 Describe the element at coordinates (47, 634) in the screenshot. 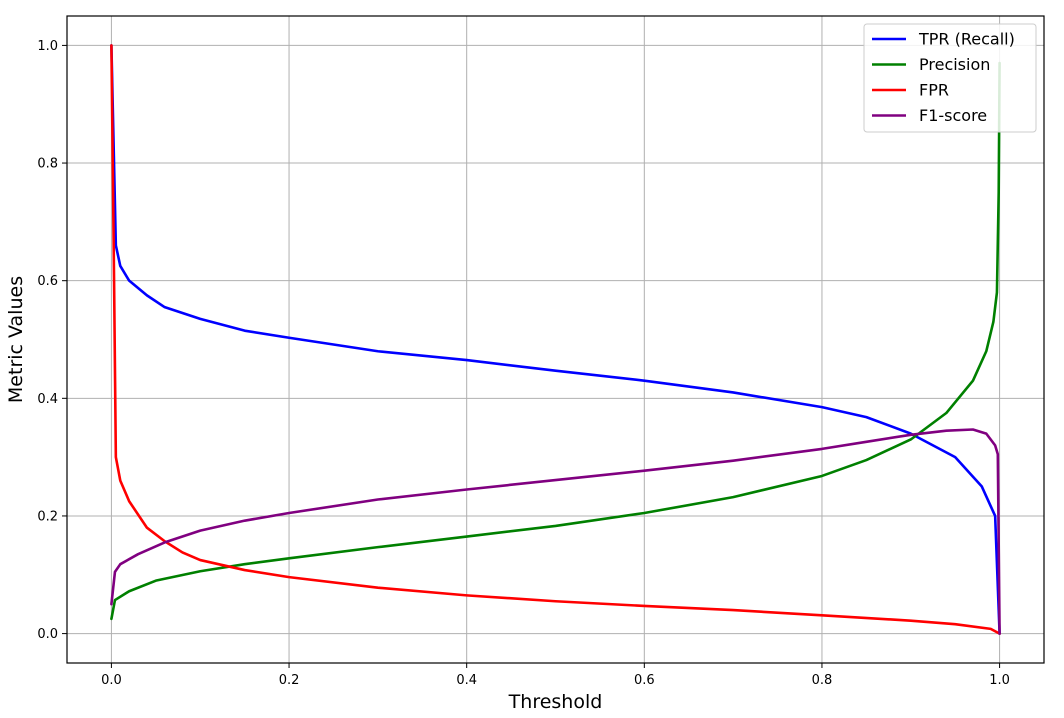

I see `y-tick-label: 0.0` at that location.